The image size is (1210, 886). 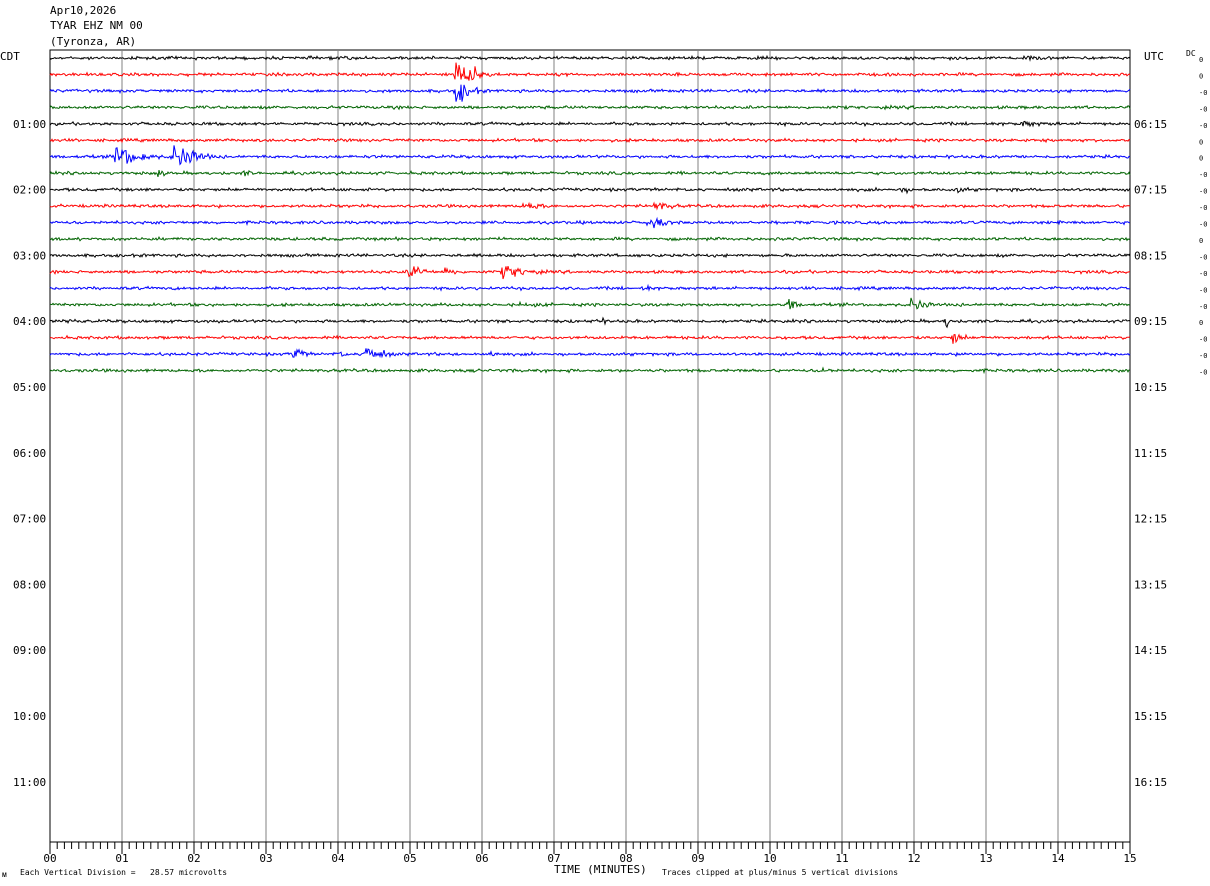 I want to click on left-hour-label: 09:00, so click(x=29, y=650).